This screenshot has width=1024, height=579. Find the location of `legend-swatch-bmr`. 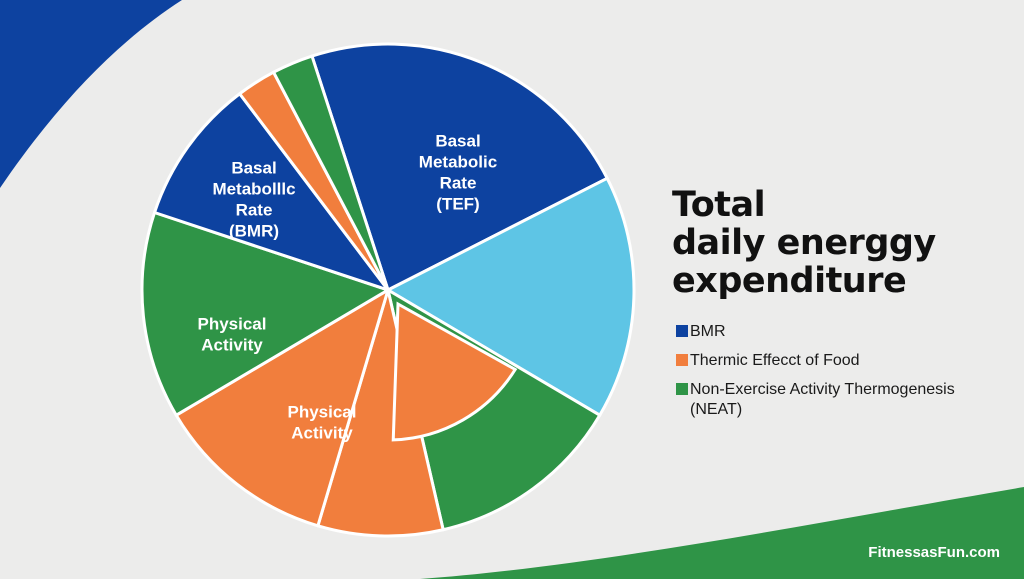

legend-swatch-bmr is located at coordinates (682, 331).